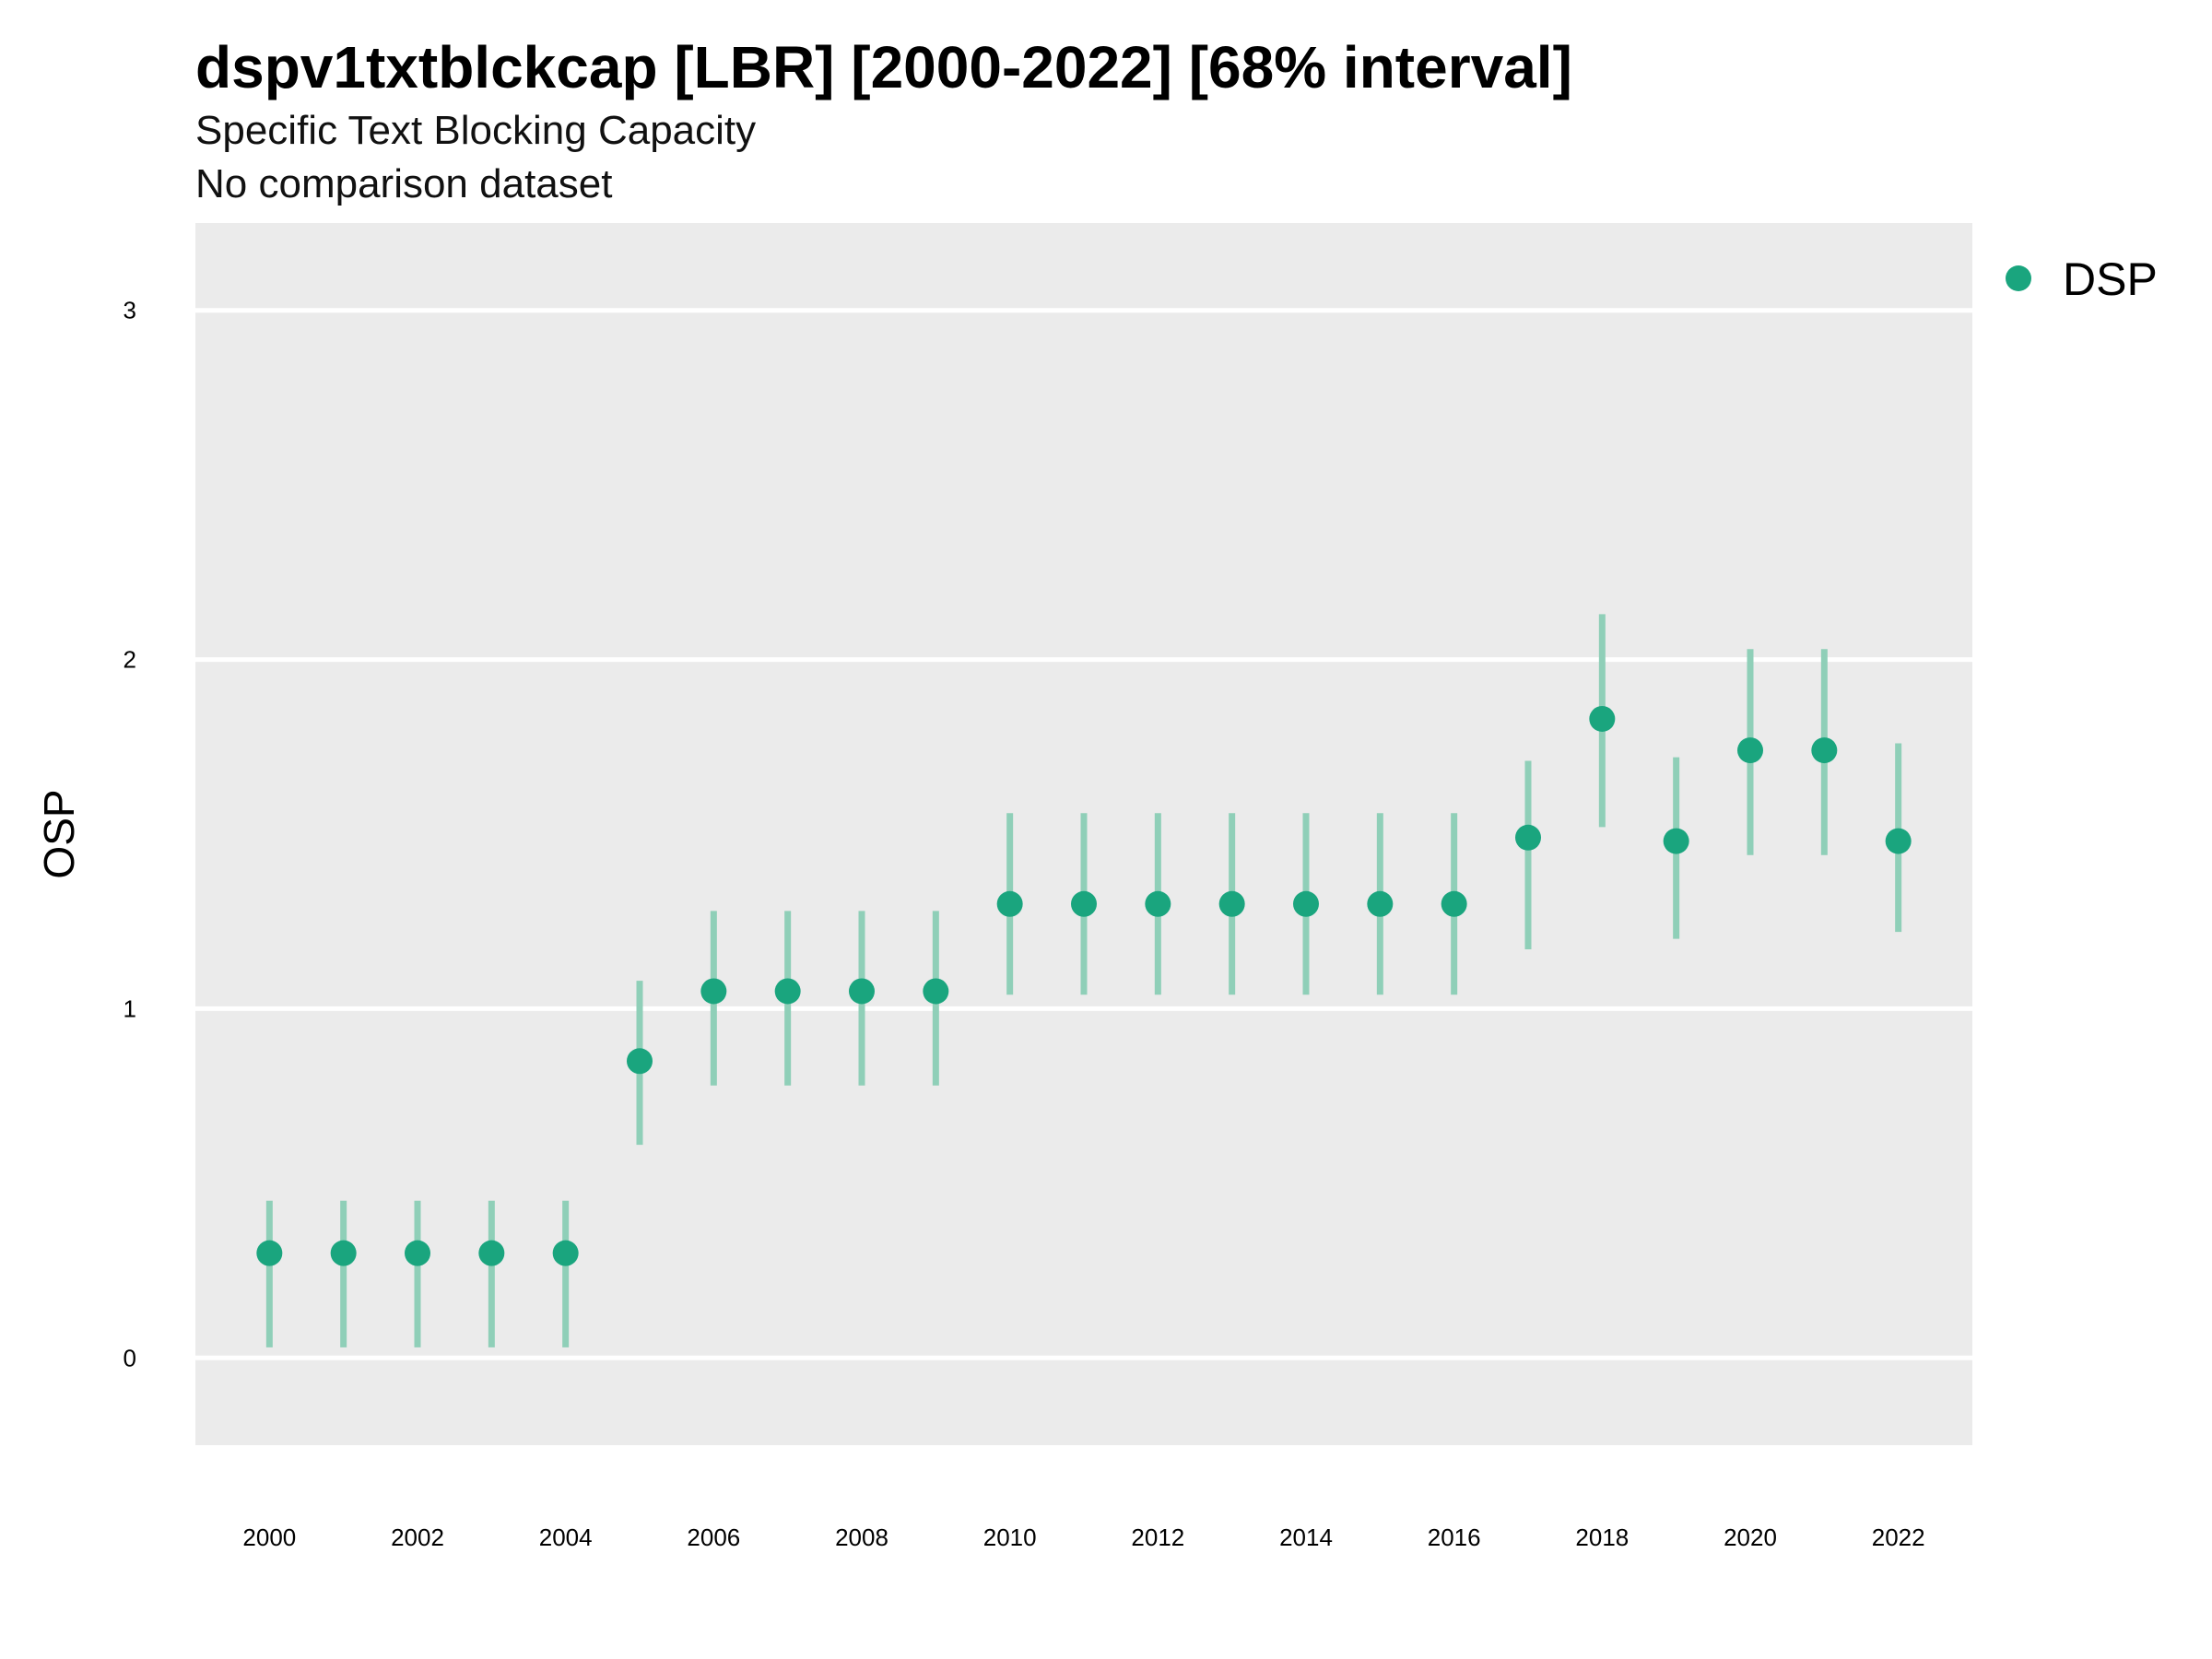 This screenshot has width=2212, height=1659. I want to click on y-tick-label: 2, so click(130, 660).